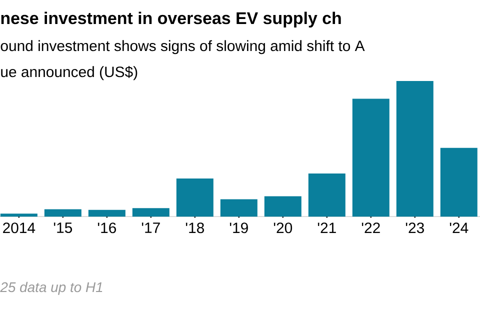  What do you see at coordinates (371, 228) in the screenshot?
I see `x-tick-label: '22` at bounding box center [371, 228].